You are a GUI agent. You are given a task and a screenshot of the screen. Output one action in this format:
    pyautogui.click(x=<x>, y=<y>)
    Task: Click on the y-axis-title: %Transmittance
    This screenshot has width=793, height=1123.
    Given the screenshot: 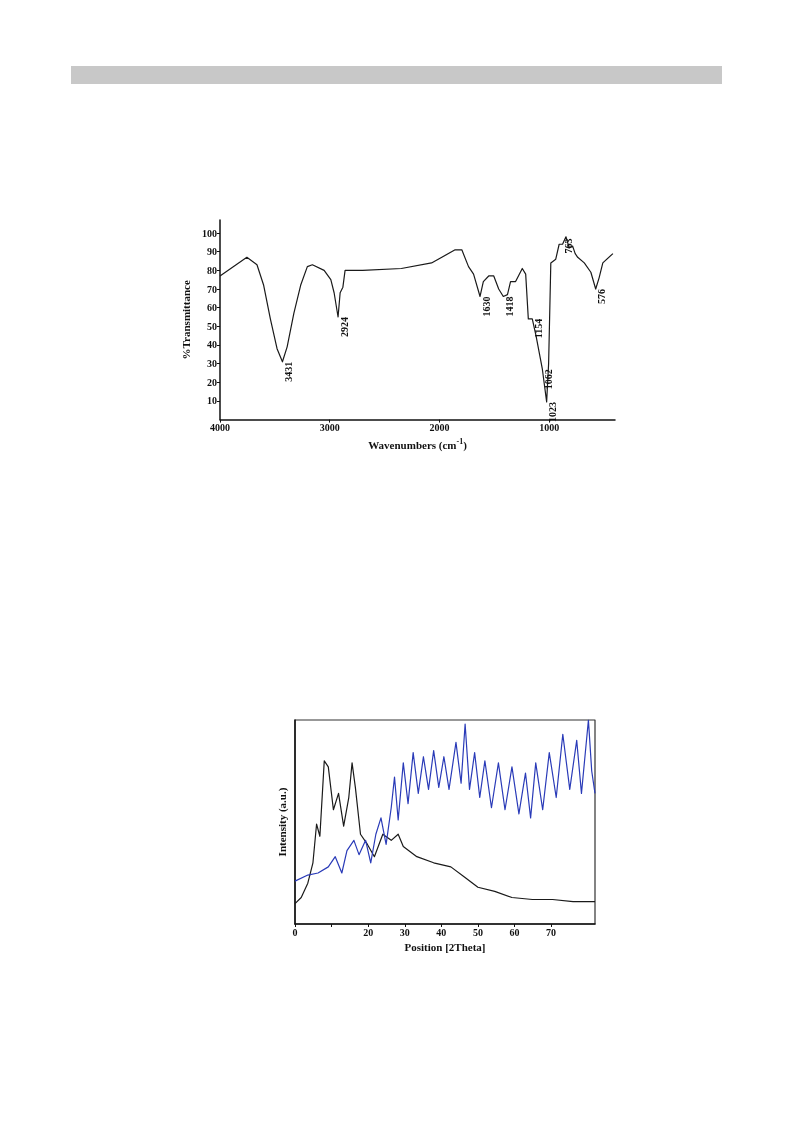 What is the action you would take?
    pyautogui.click(x=185, y=320)
    